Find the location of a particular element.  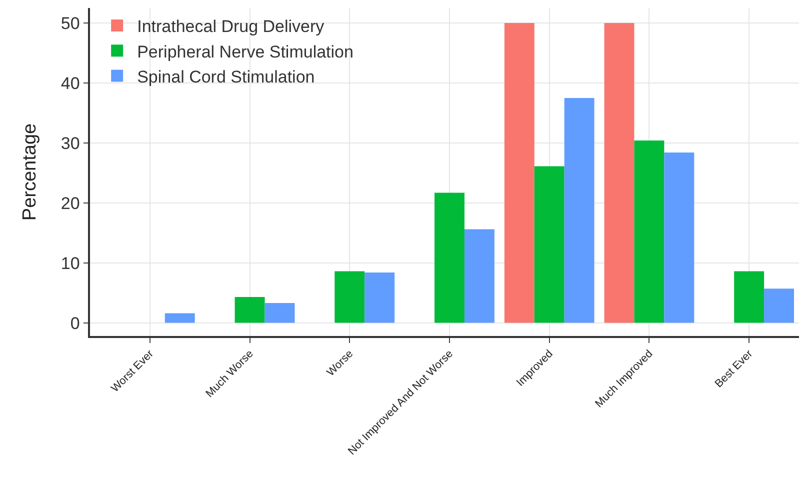

legend-label: Peripheral Nerve Stimulation is located at coordinates (245, 52).